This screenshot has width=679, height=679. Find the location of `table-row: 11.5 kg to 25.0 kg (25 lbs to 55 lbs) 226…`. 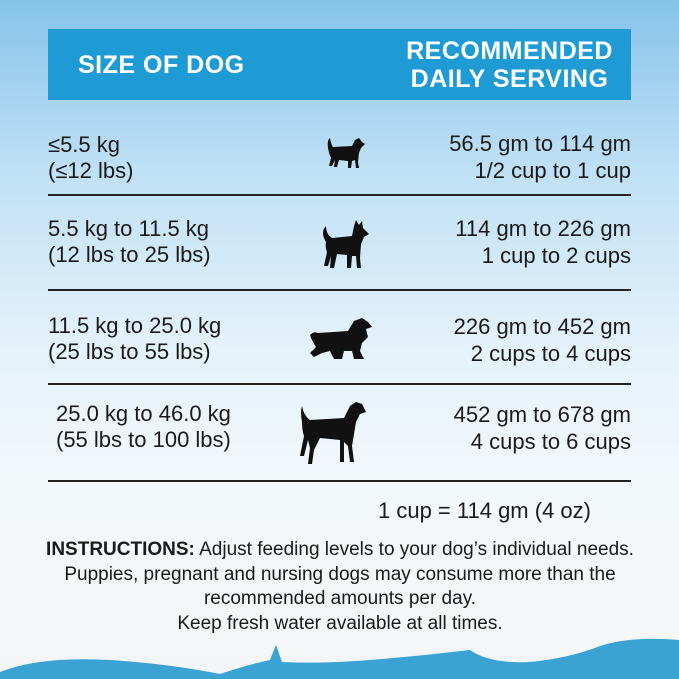

table-row: 11.5 kg to 25.0 kg (25 lbs to 55 lbs) 226… is located at coordinates (339, 338).